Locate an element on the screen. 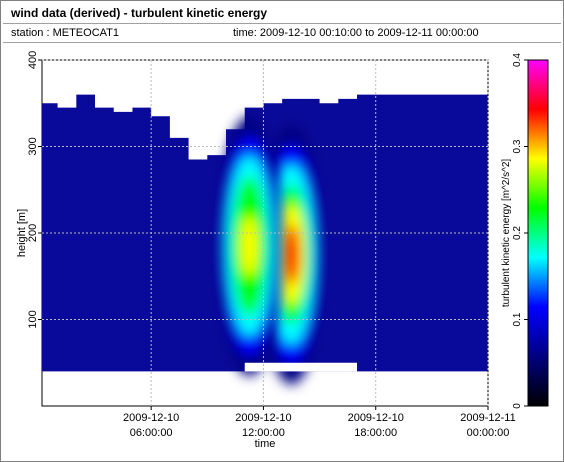 Image resolution: width=564 pixels, height=462 pixels. data-gap is located at coordinates (301, 367).